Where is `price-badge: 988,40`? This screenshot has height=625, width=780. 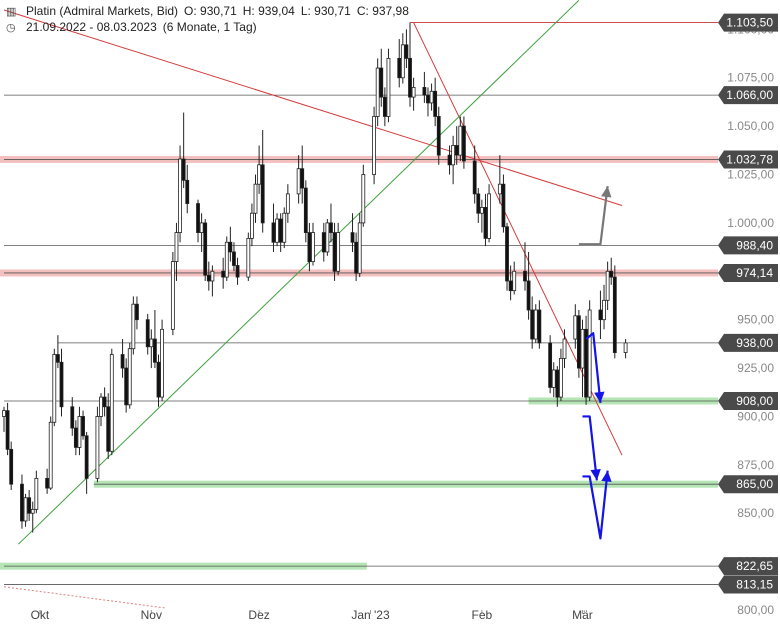 price-badge: 988,40 is located at coordinates (748, 245).